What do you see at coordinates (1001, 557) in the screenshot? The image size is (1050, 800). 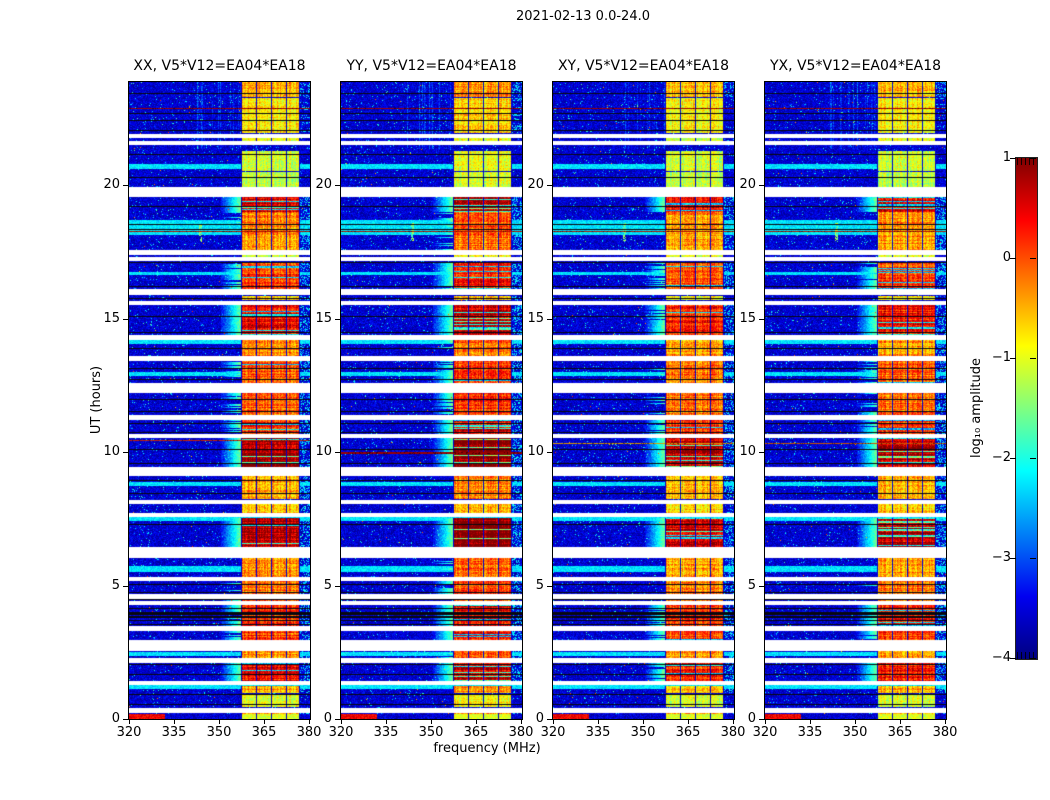 I see `colorbar-tick-label: −3` at bounding box center [1001, 557].